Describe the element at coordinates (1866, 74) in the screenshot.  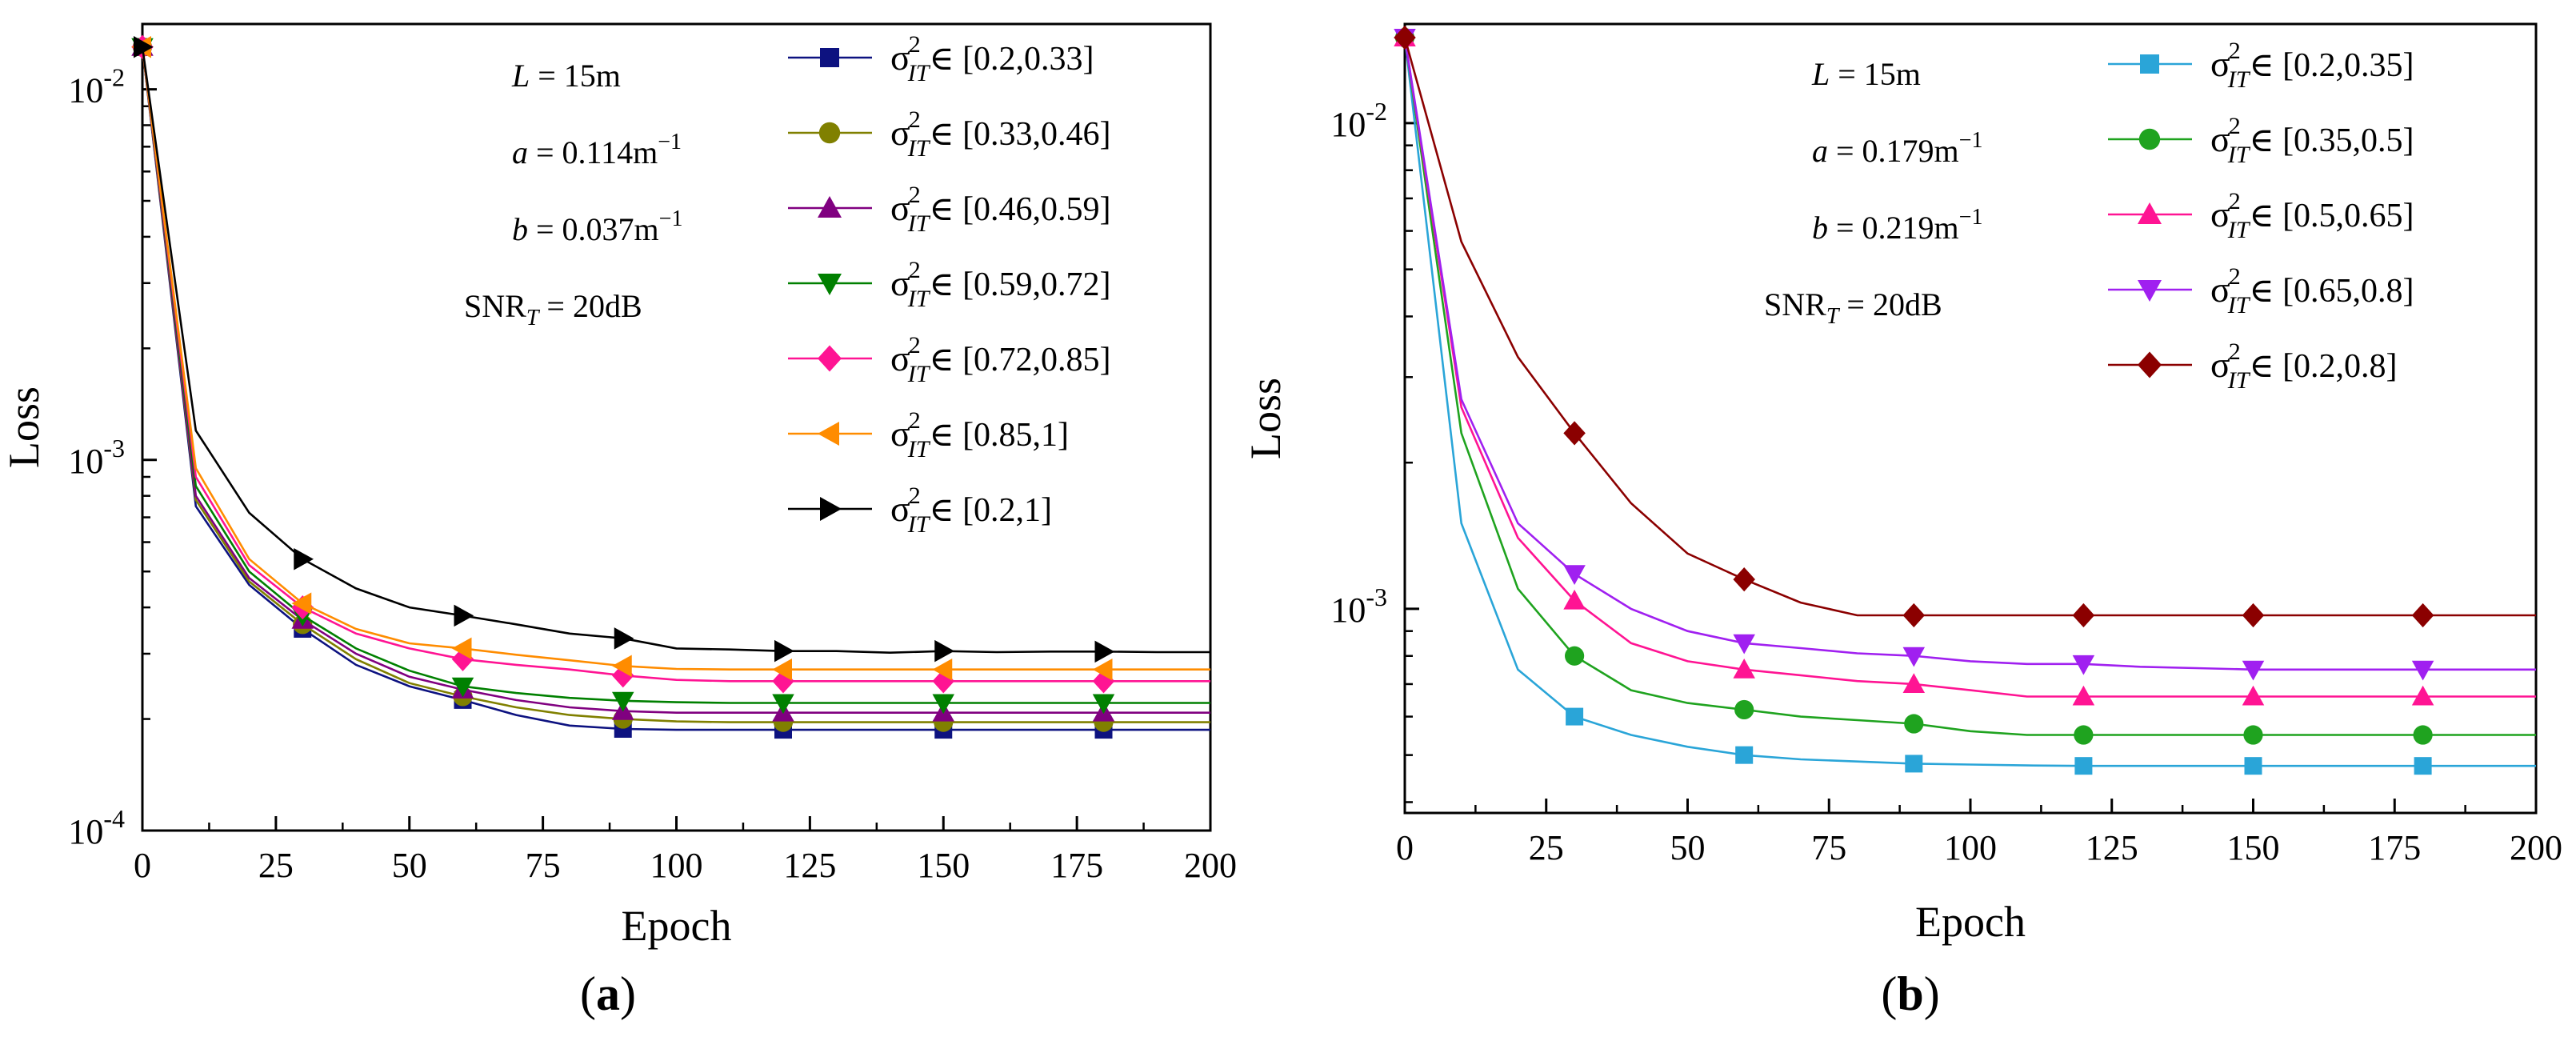
I see `param-text: L = 15m` at that location.